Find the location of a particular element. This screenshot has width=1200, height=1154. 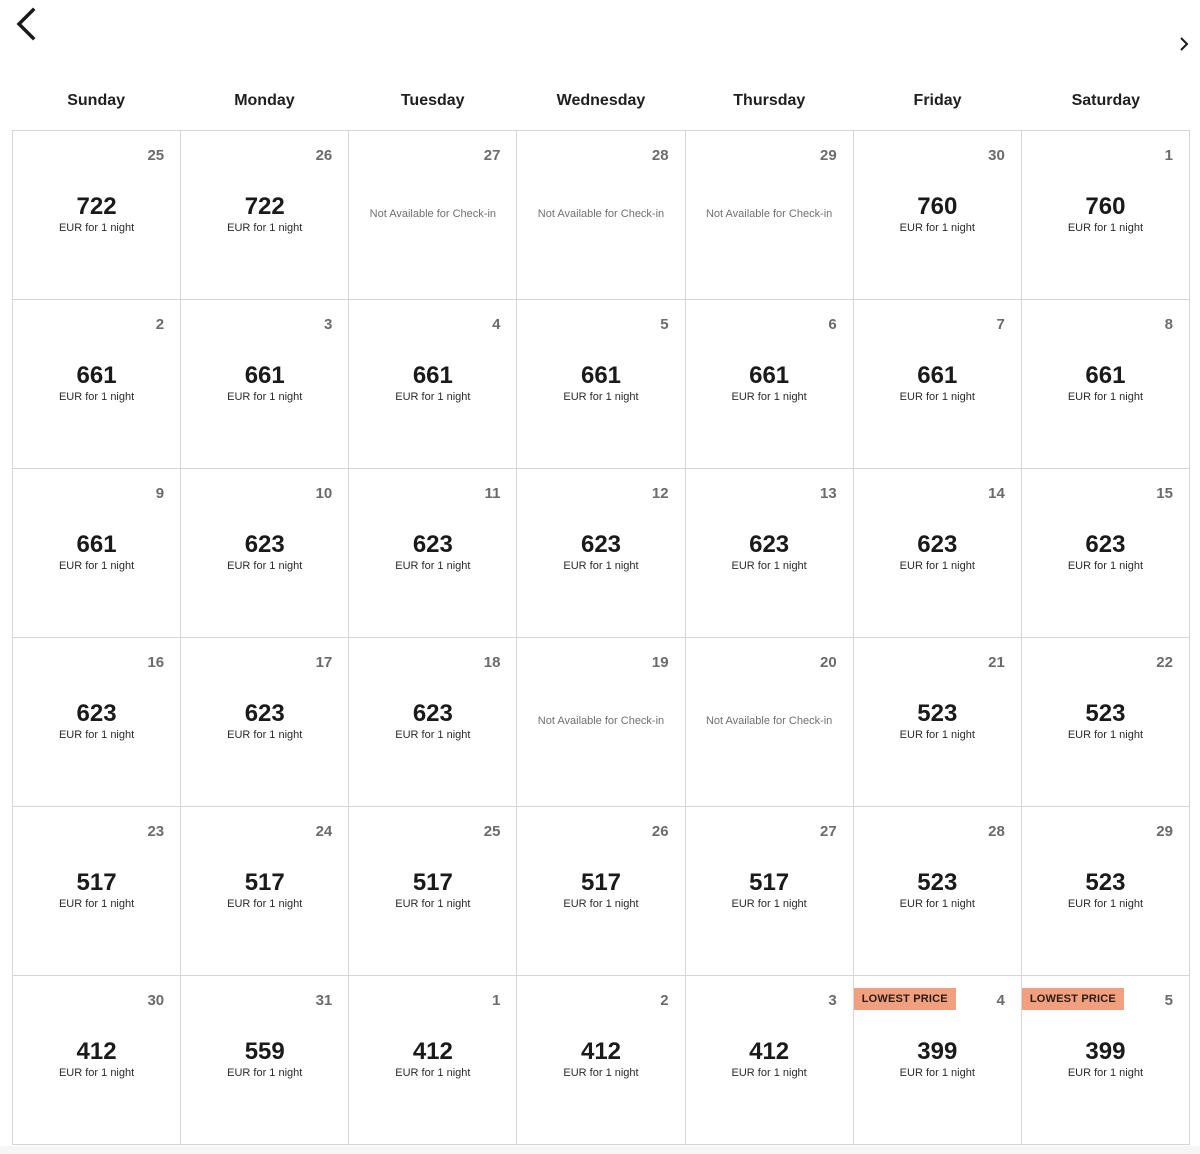

calendar-day-cell: 27 517 EUR for 1 night is located at coordinates (769, 891).